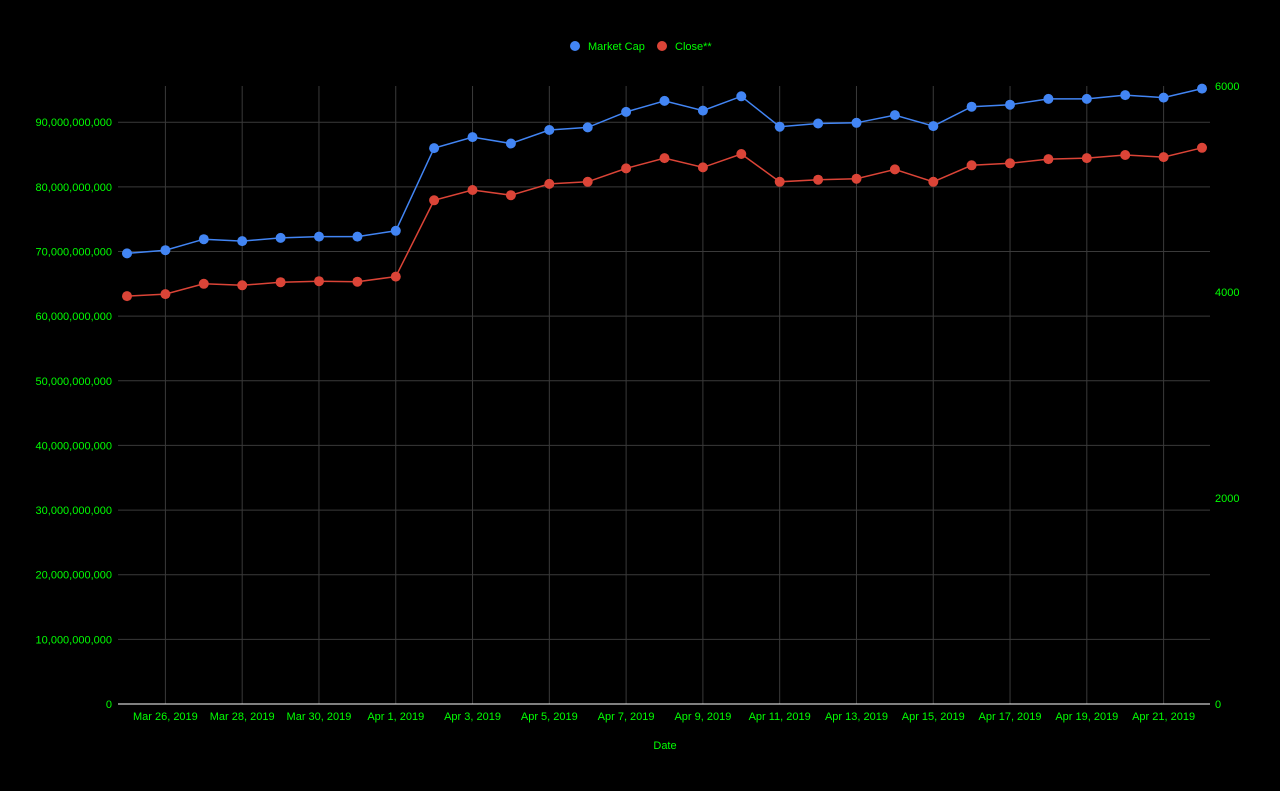 This screenshot has height=791, width=1280. Describe the element at coordinates (109, 705) in the screenshot. I see `y-left-tick-label: 0` at that location.